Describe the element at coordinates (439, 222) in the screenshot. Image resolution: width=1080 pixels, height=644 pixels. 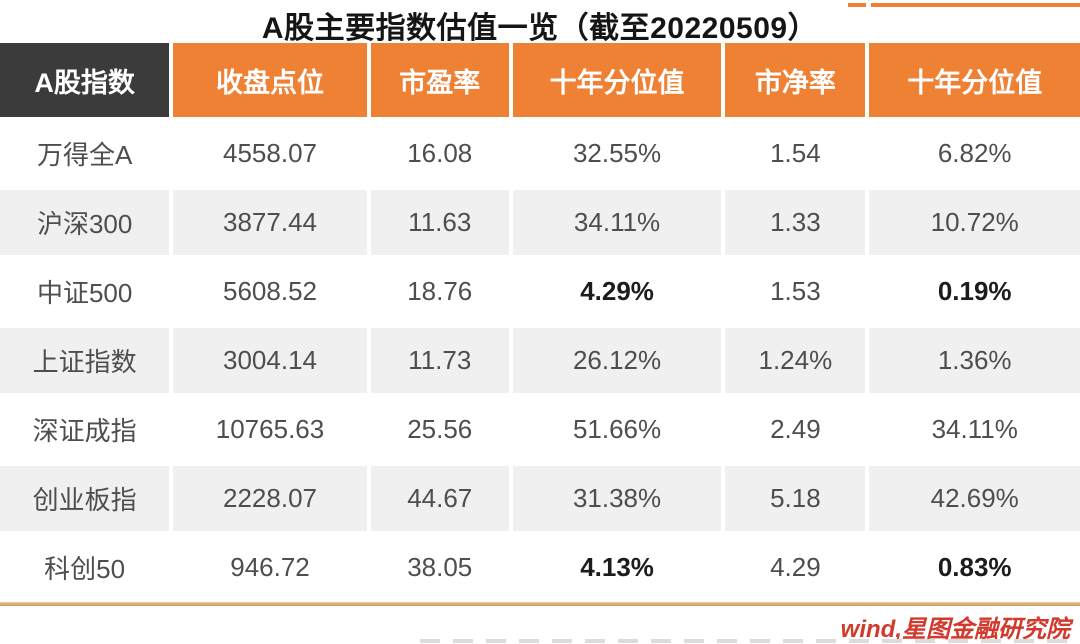
I see `pe-cell: 11.63` at that location.